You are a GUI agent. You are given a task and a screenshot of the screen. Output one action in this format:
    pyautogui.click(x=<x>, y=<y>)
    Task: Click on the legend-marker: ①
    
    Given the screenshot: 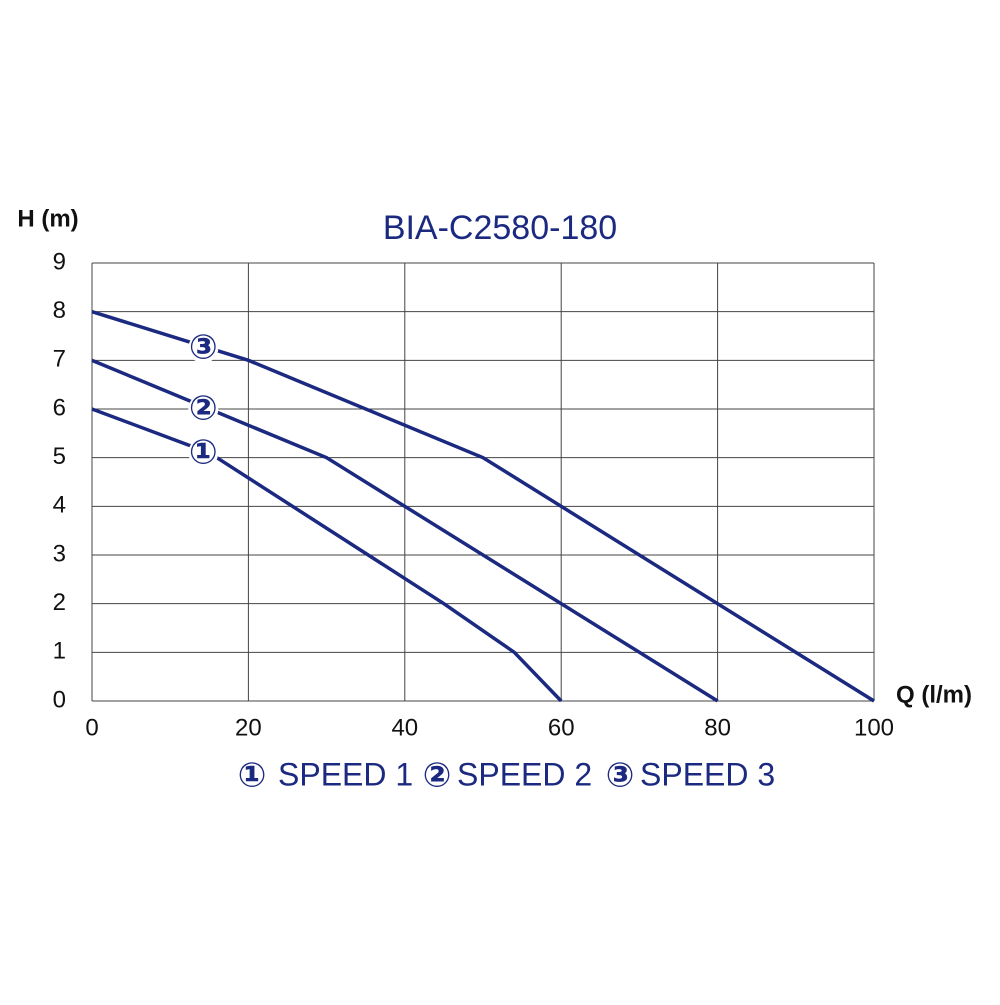 What is the action you would take?
    pyautogui.click(x=252, y=776)
    